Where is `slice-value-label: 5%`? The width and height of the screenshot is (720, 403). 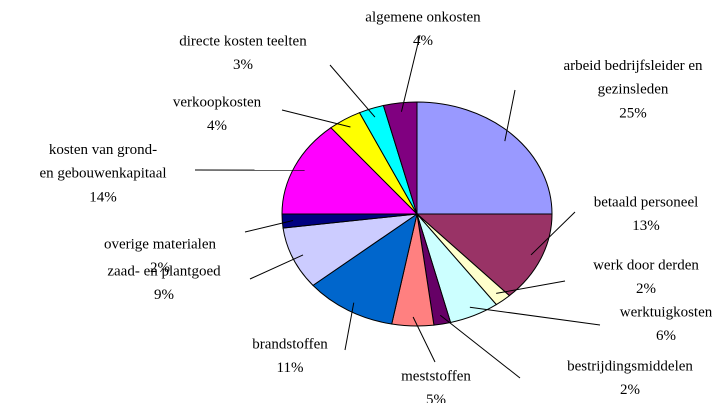
slice-value-label: 5% is located at coordinates (436, 397).